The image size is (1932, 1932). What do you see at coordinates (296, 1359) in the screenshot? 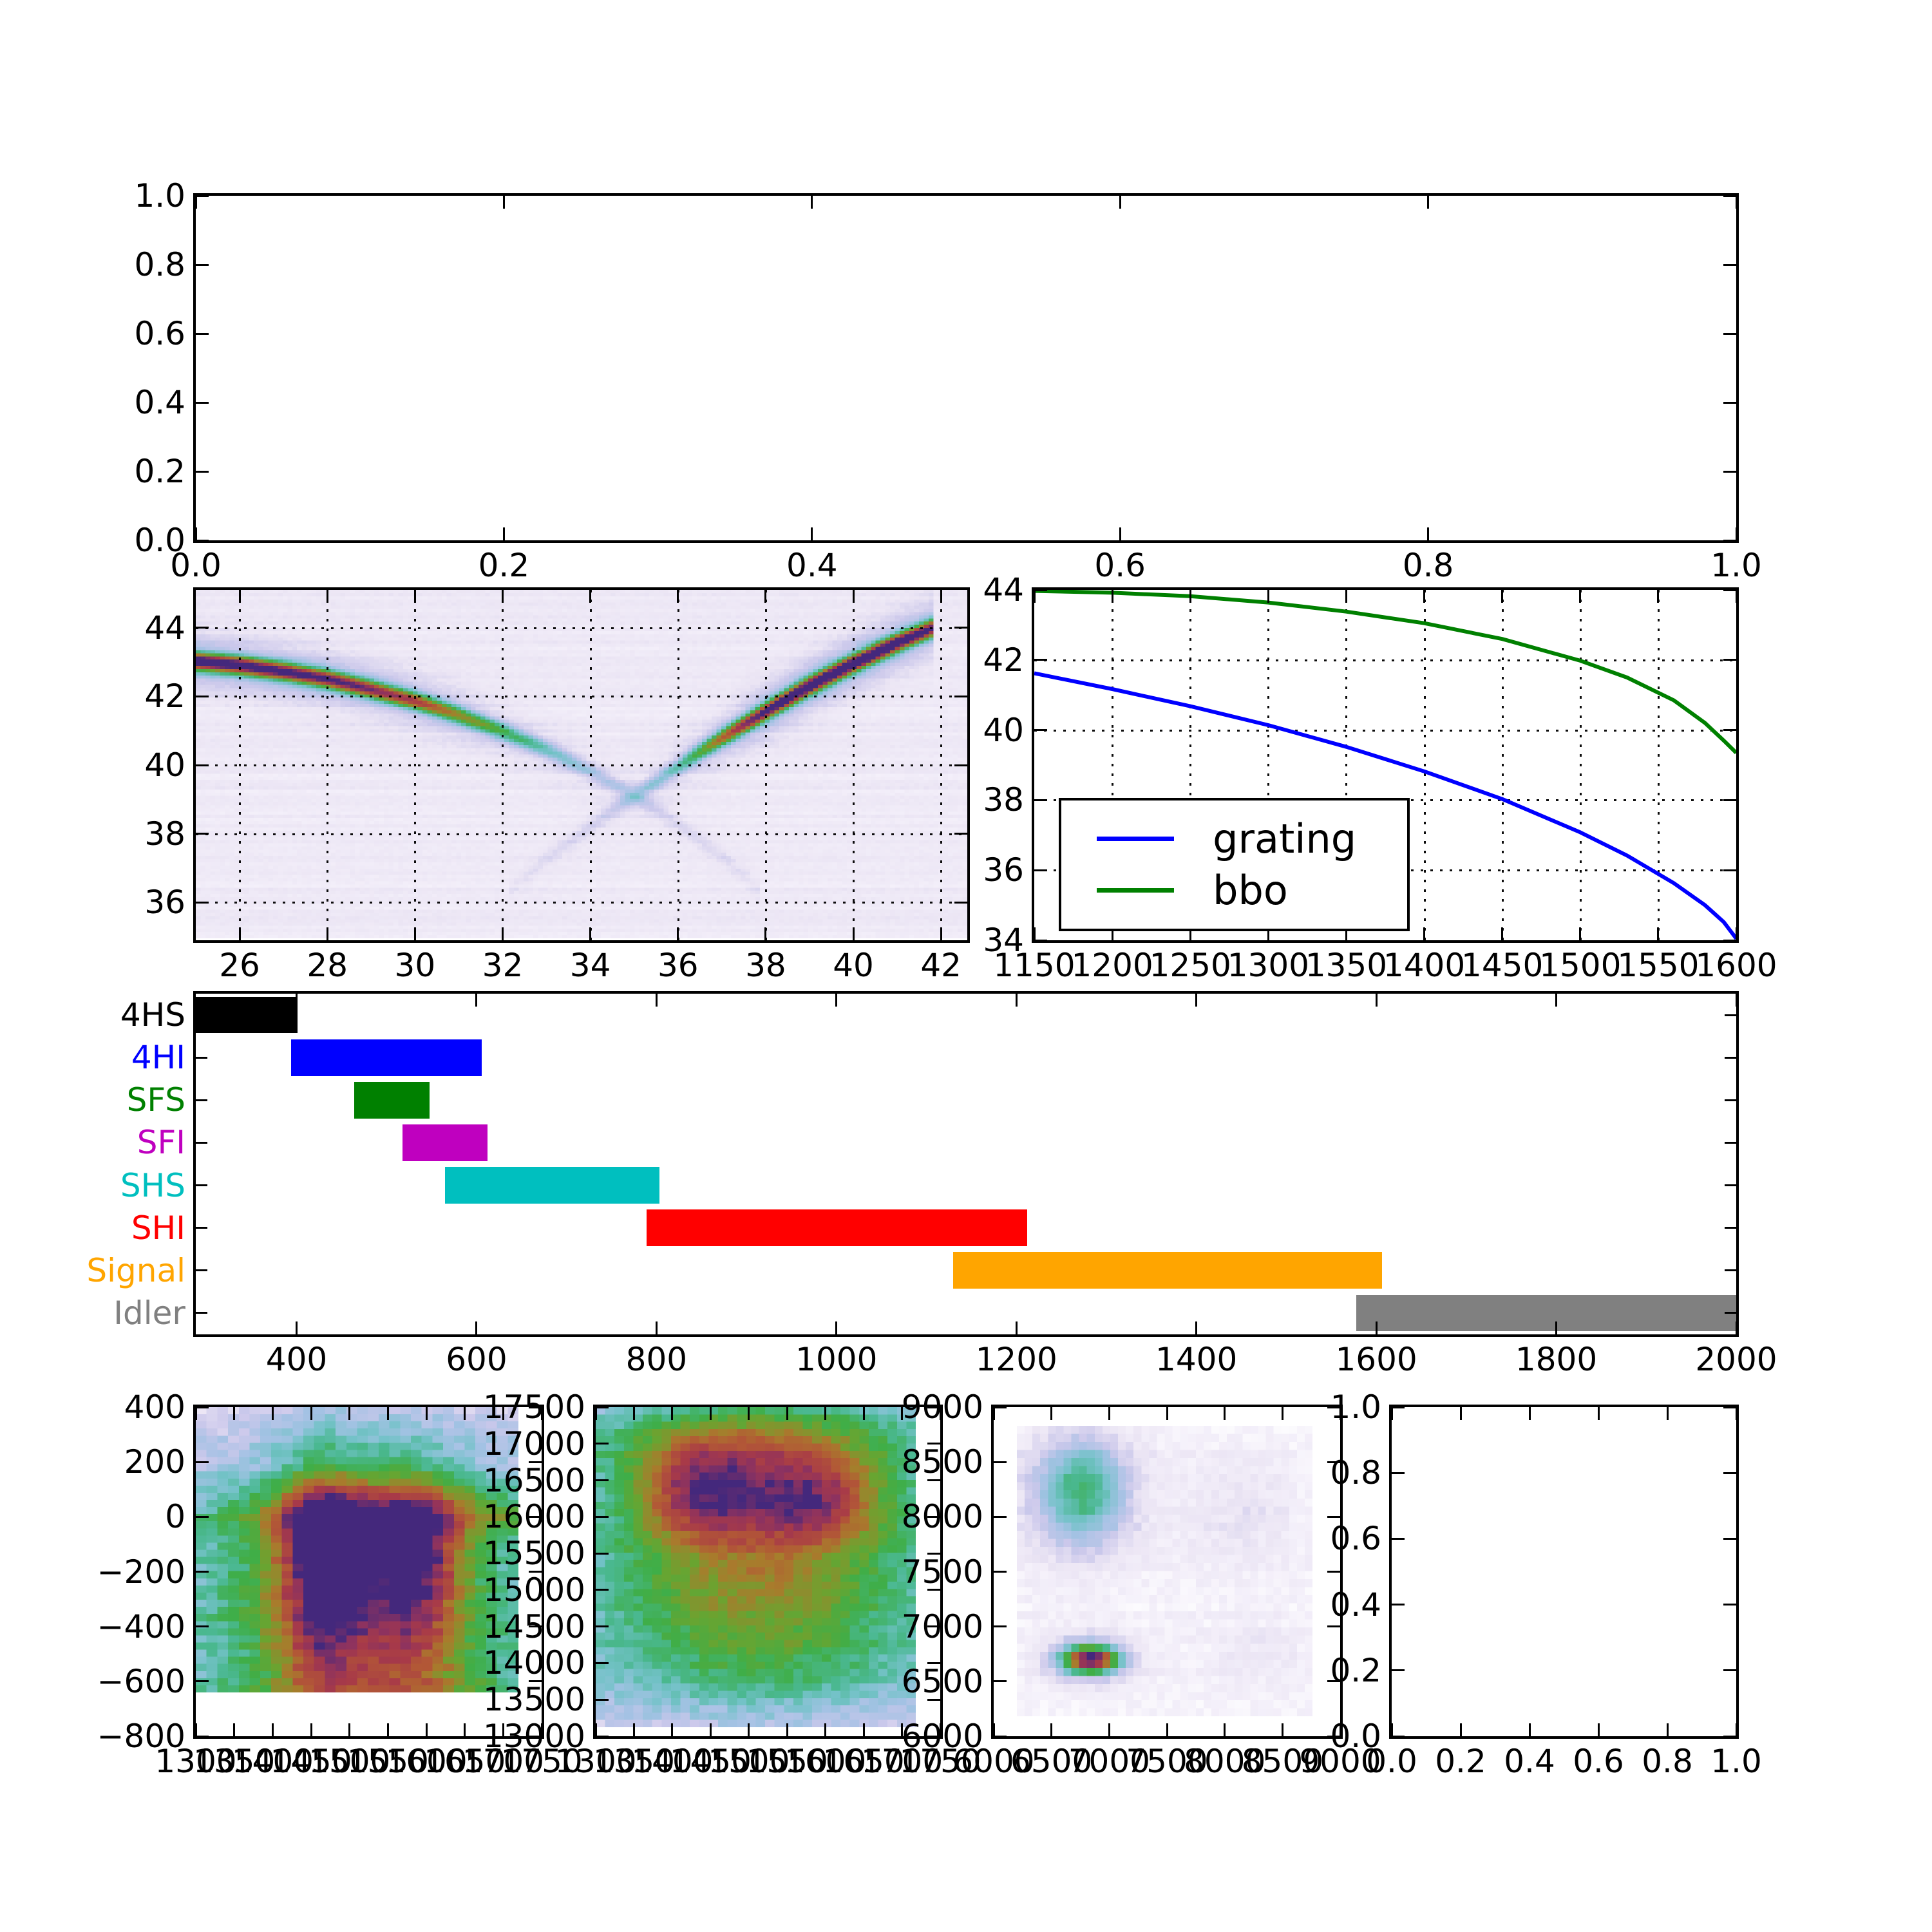
I see `x-tick-label: 400` at bounding box center [296, 1359].